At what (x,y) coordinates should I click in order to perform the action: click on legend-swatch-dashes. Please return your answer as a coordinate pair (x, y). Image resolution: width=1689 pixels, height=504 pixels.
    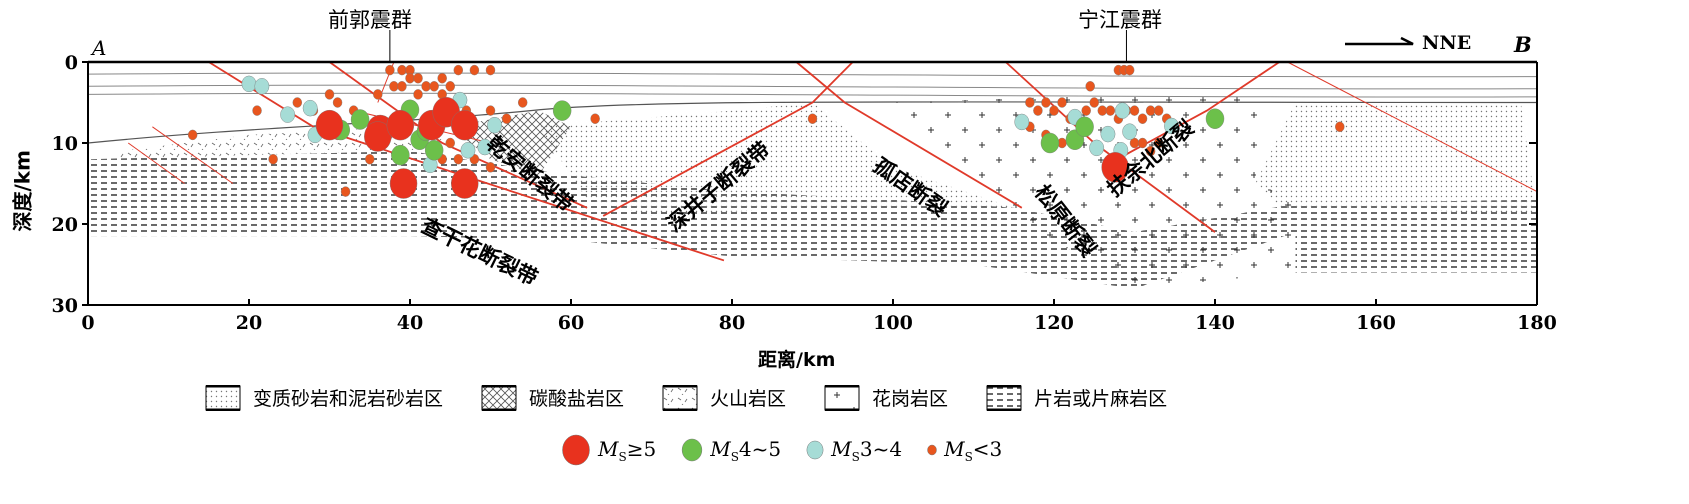
    Looking at the image, I should click on (1004, 397).